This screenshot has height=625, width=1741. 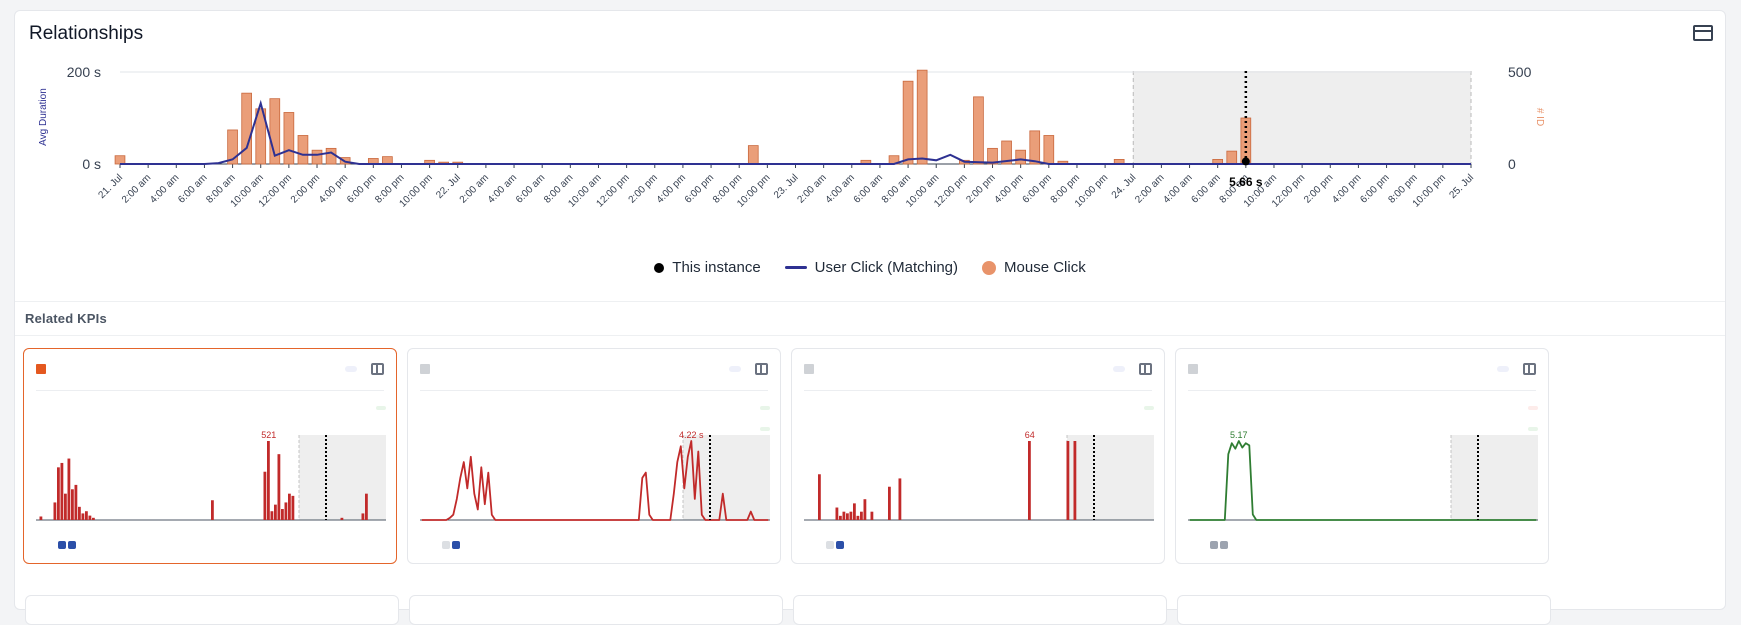 I want to click on spark-peak-label: 521, so click(x=268, y=435).